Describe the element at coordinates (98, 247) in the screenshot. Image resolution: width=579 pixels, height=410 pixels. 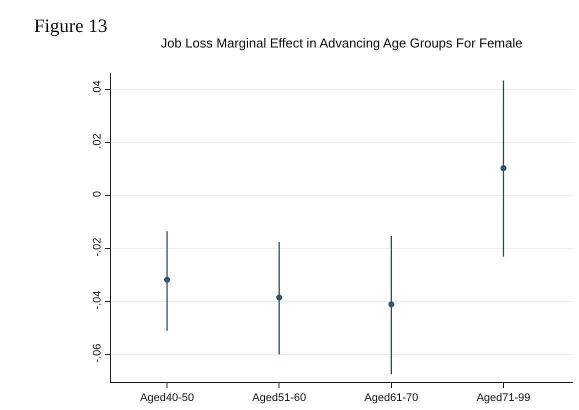
I see `y-tick-label: -.02` at that location.